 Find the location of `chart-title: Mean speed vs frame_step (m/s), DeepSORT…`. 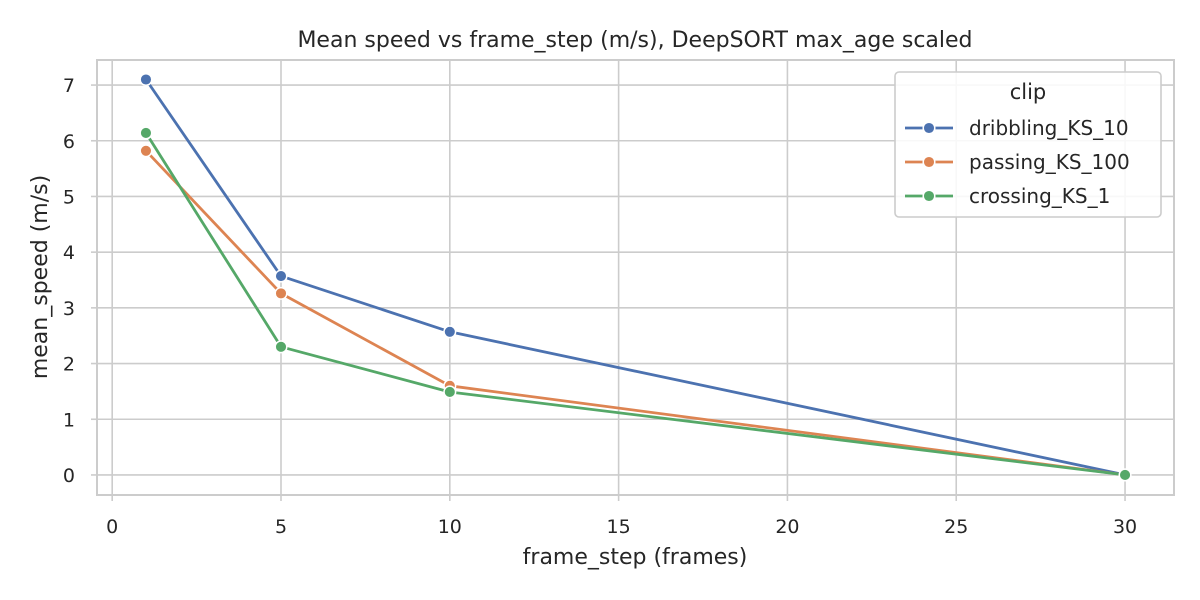

chart-title: Mean speed vs frame_step (m/s), DeepSORT… is located at coordinates (634, 40).